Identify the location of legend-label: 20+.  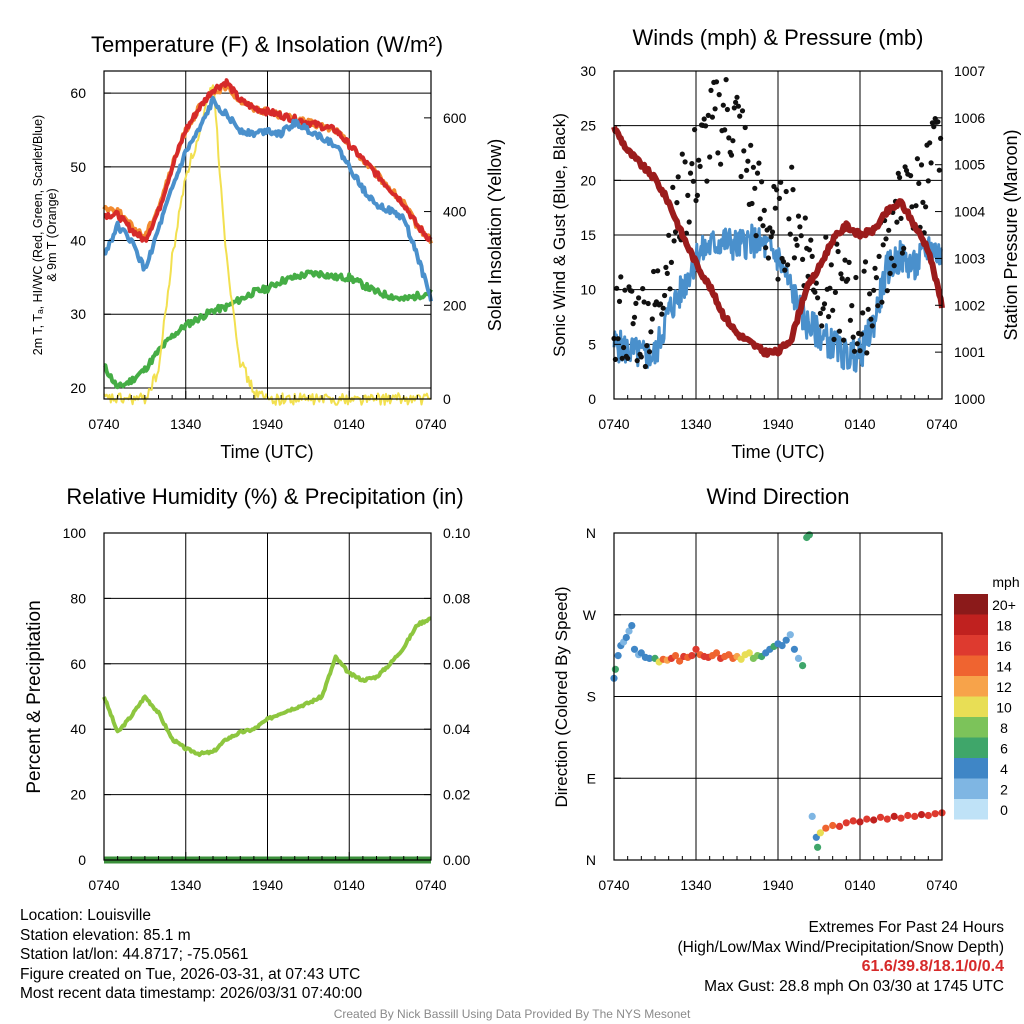
(1004, 605).